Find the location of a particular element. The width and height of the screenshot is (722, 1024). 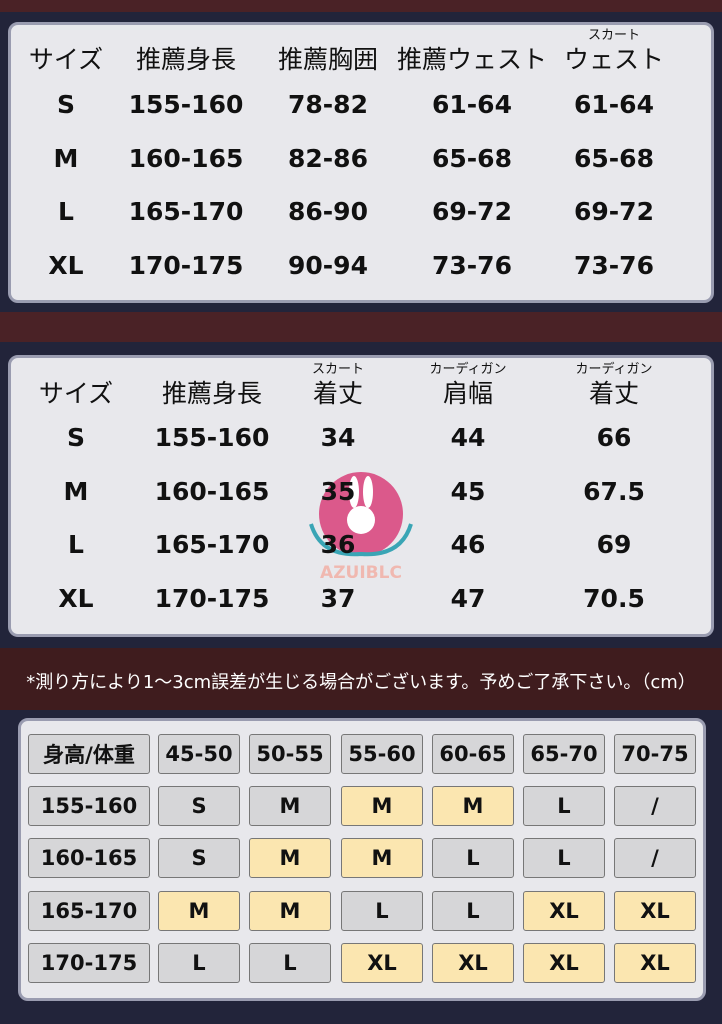

column-header: 肩幅 is located at coordinates (467, 393).